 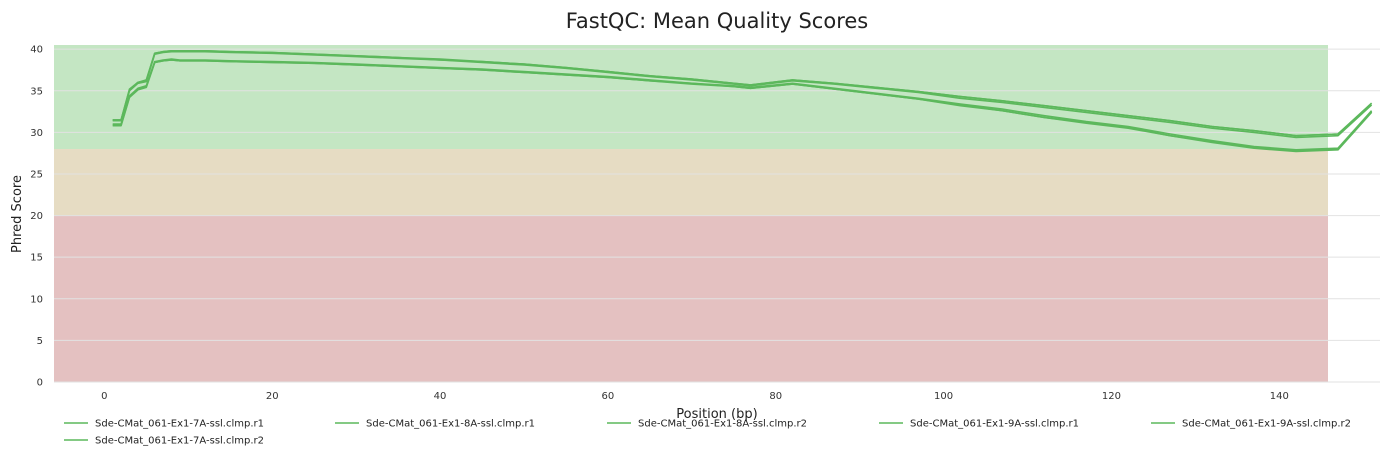 I want to click on x-tick-label: 60, so click(x=608, y=396).